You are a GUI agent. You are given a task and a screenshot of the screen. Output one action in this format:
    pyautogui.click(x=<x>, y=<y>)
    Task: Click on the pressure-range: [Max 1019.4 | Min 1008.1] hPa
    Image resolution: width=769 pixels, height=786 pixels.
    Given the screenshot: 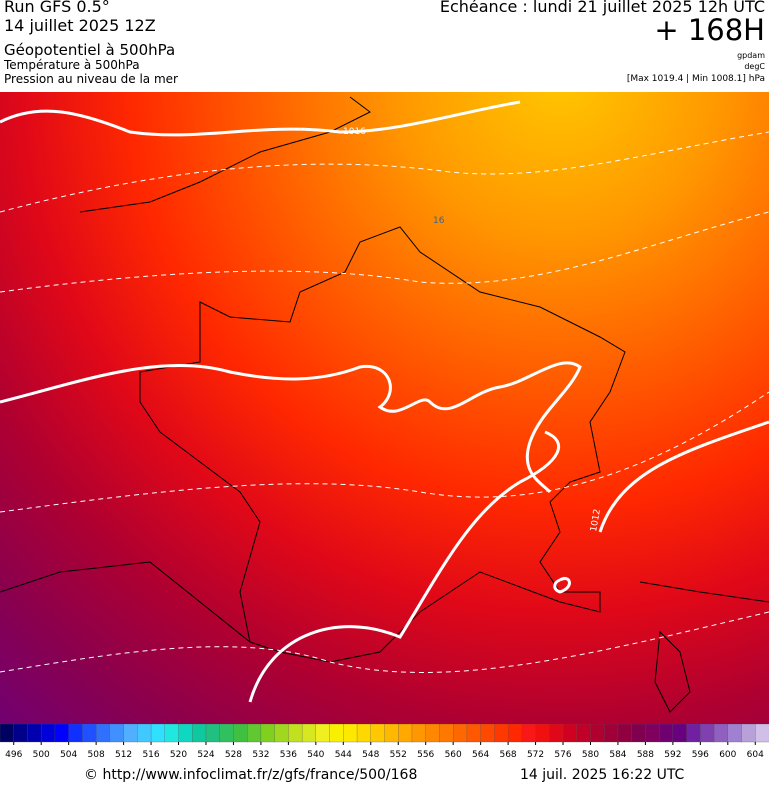 What is the action you would take?
    pyautogui.click(x=695, y=79)
    